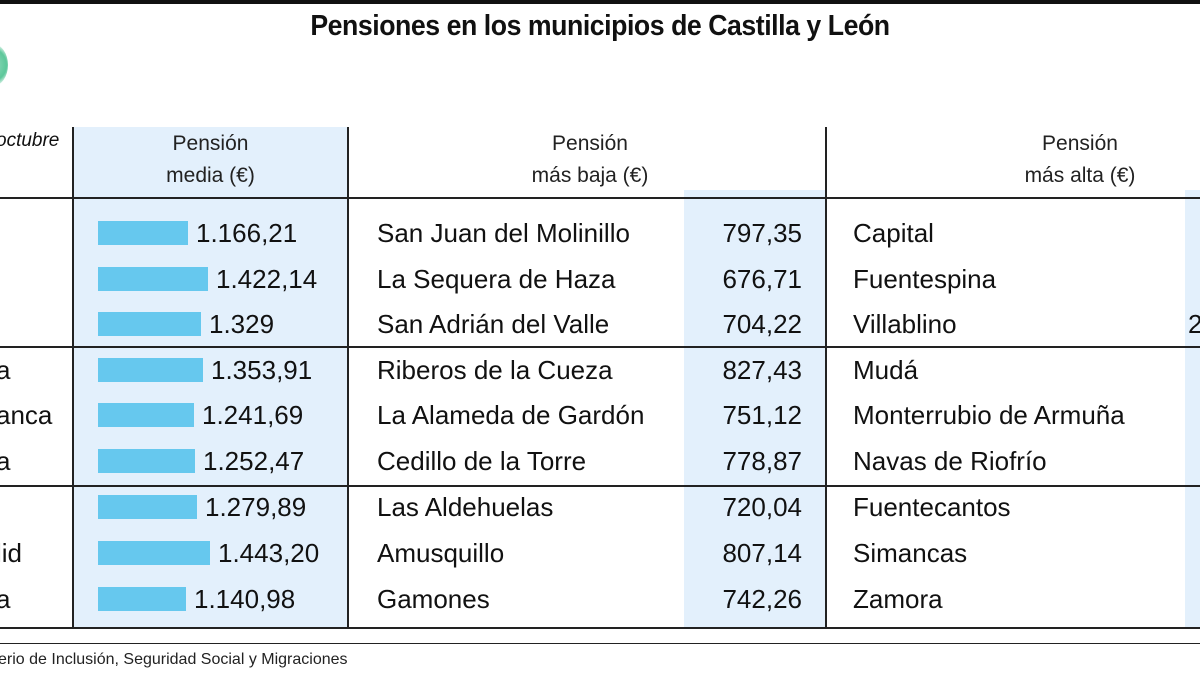 This screenshot has height=675, width=1200. I want to click on header-baja: Pensión más baja (€), so click(590, 160).